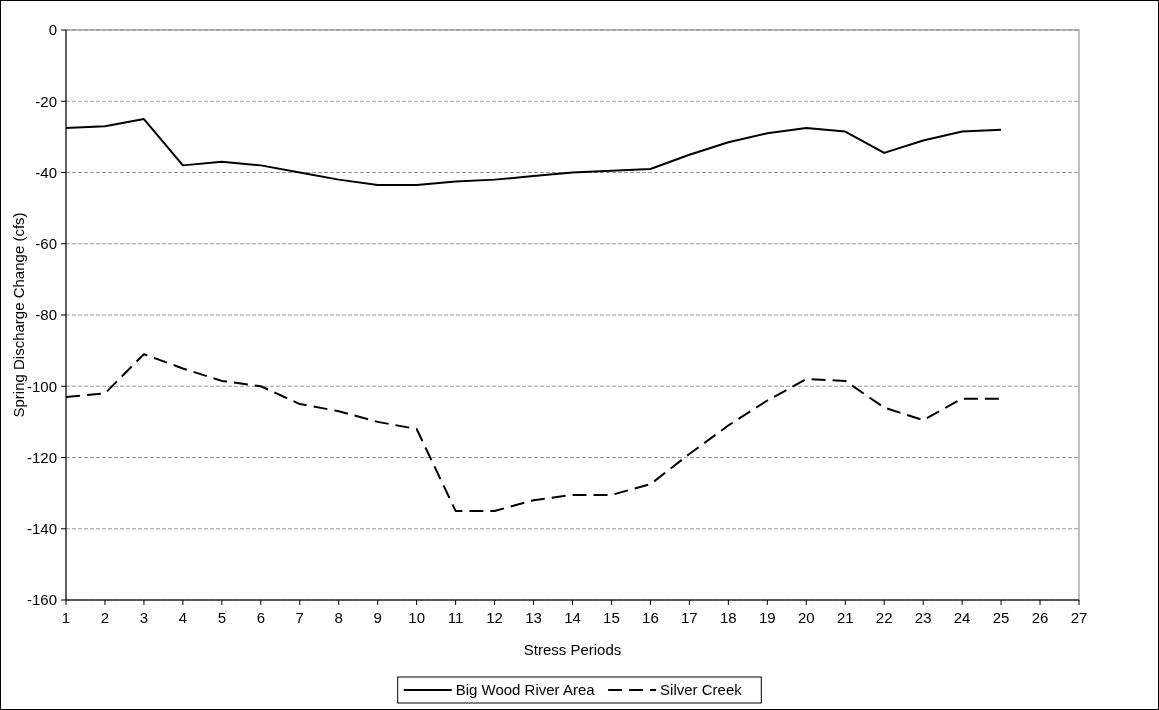  Describe the element at coordinates (144, 617) in the screenshot. I see `x-tick-label: 3` at that location.